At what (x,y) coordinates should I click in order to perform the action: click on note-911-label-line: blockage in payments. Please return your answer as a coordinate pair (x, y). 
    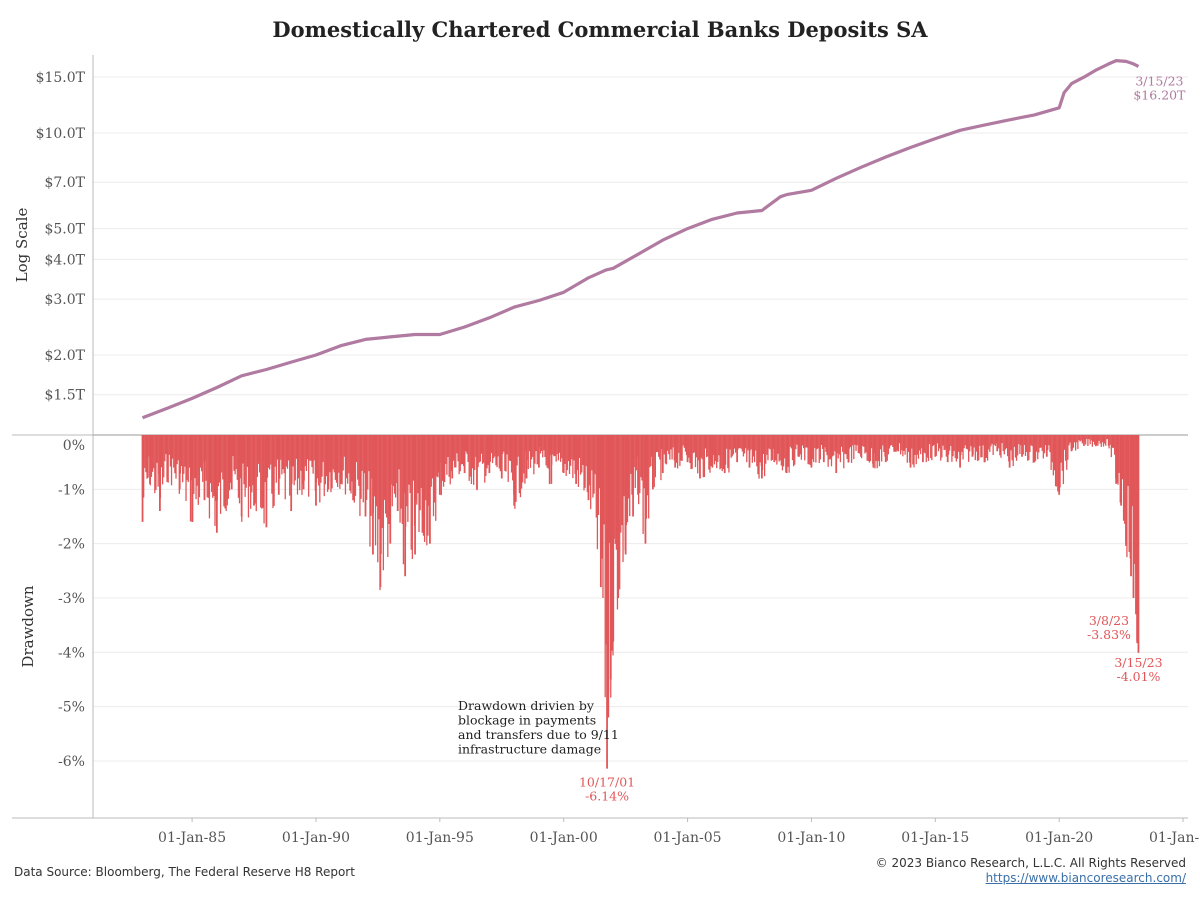
    Looking at the image, I should click on (527, 720).